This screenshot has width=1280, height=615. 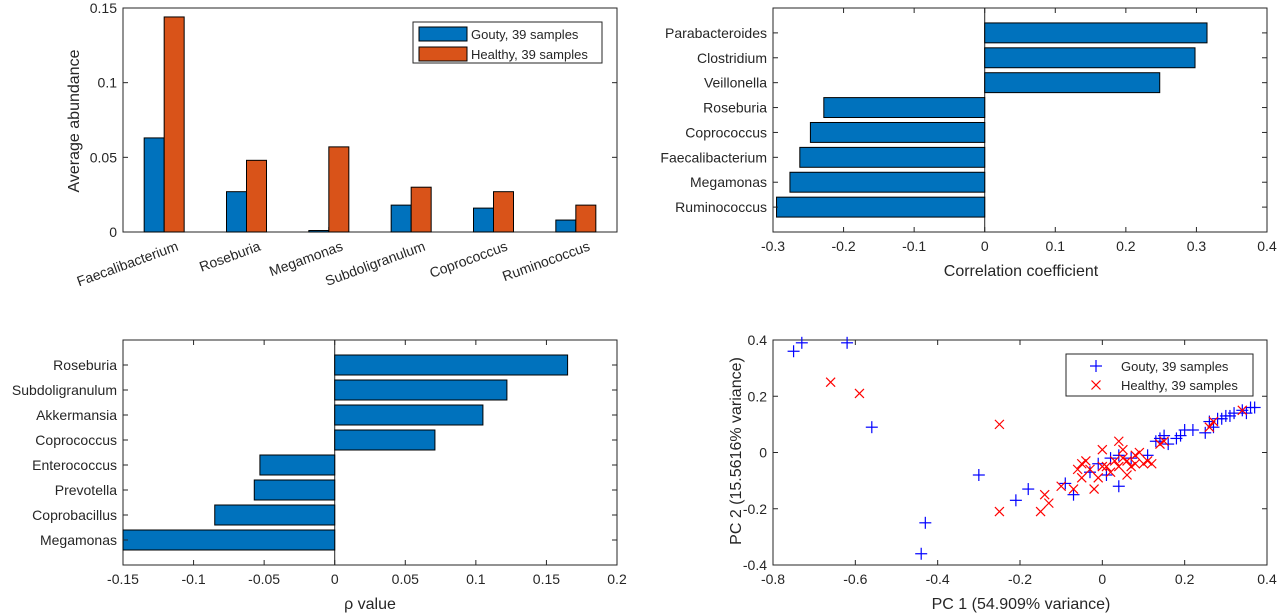 What do you see at coordinates (546, 261) in the screenshot?
I see `x-tick-label: Ruminococcus` at bounding box center [546, 261].